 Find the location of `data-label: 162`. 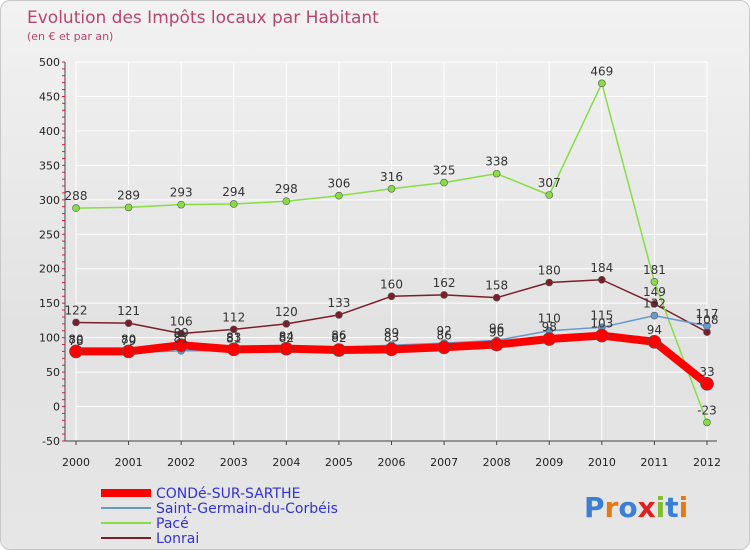

data-label: 162 is located at coordinates (444, 283).